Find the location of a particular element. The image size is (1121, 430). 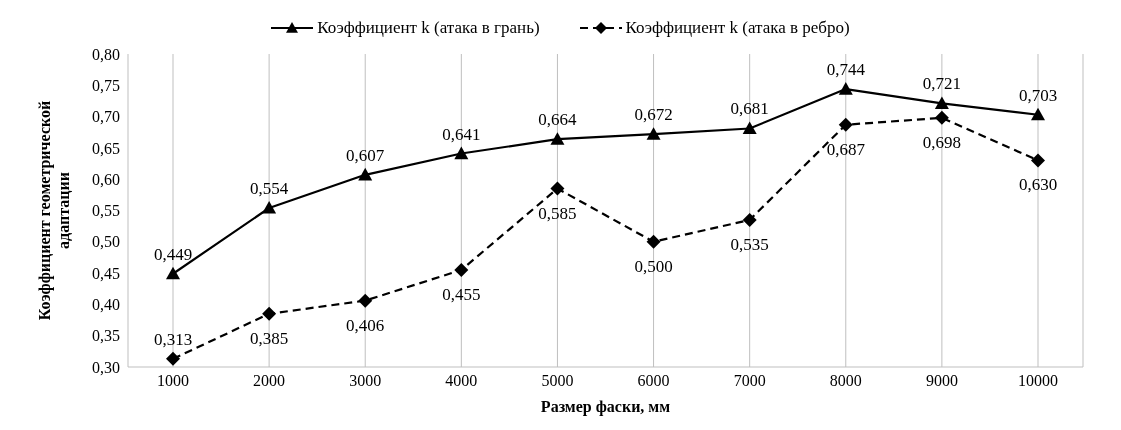

x-tick-label: 6000 is located at coordinates (653, 381).